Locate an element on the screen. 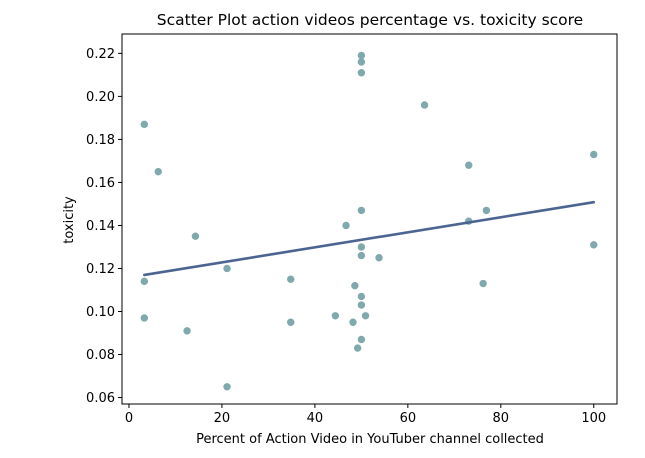 The height and width of the screenshot is (458, 645). x-axis-ticks: 0 20 40 60 80 100 is located at coordinates (365, 415).